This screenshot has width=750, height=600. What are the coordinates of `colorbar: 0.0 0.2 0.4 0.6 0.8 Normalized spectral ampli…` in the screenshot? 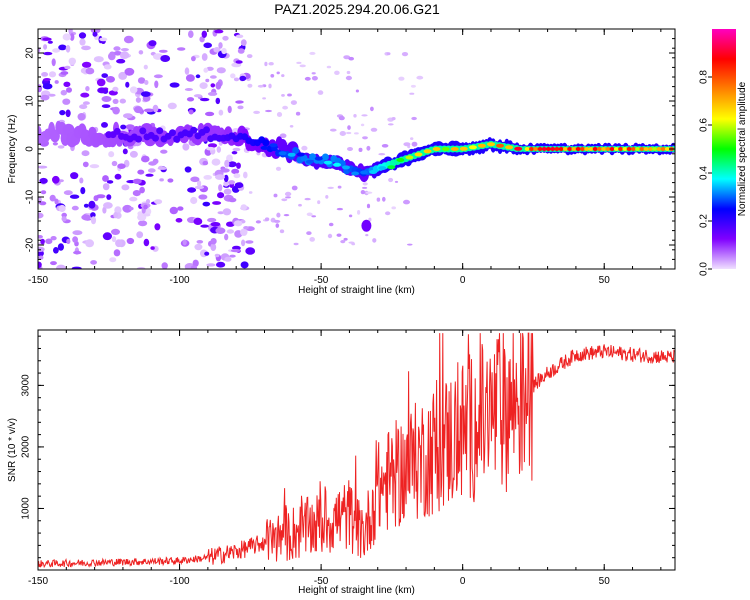 It's located at (723, 152).